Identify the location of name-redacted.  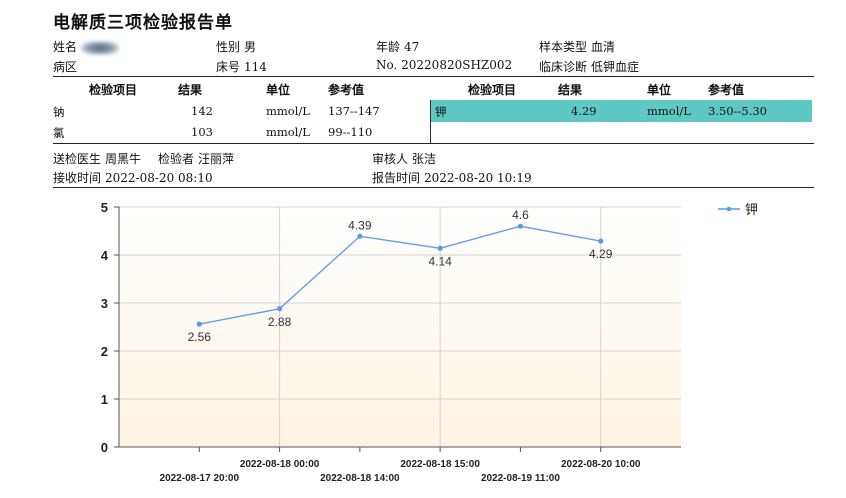
(100, 47).